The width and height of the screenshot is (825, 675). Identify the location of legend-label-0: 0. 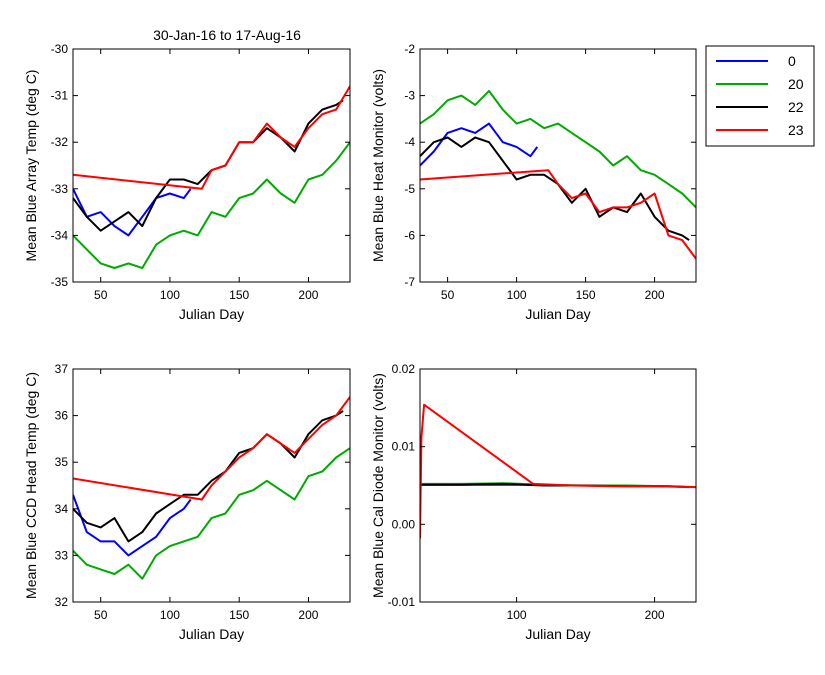
(792, 61).